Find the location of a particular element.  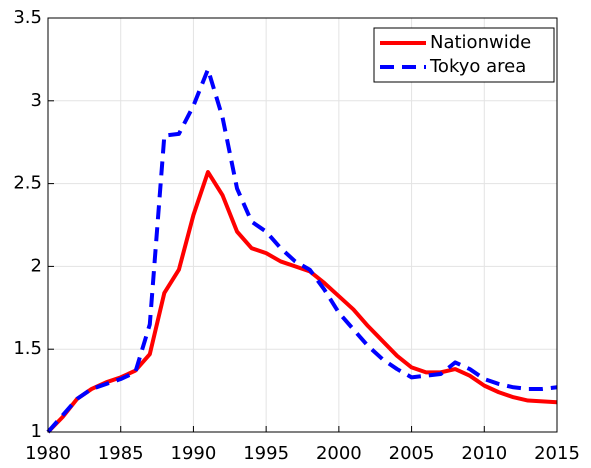

x-tick-label: 1980 is located at coordinates (48, 453).